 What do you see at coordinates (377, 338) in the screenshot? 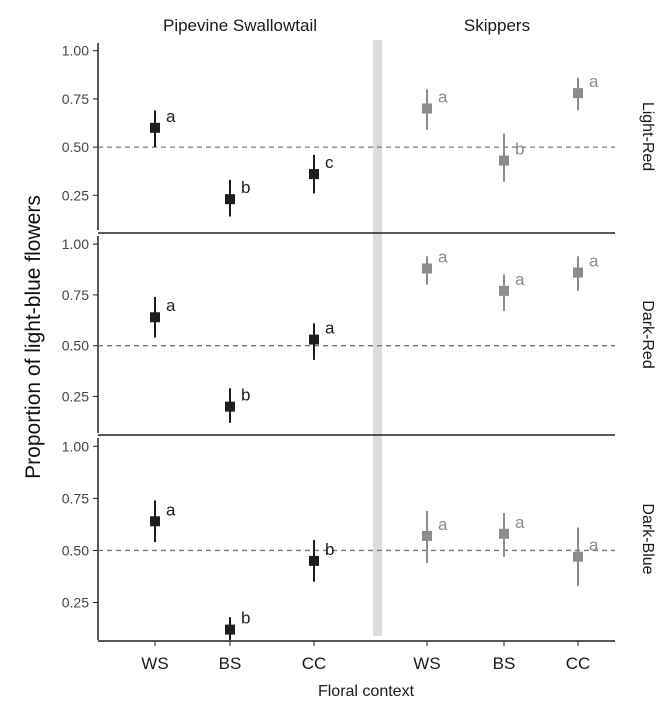
I see `column-separator` at bounding box center [377, 338].